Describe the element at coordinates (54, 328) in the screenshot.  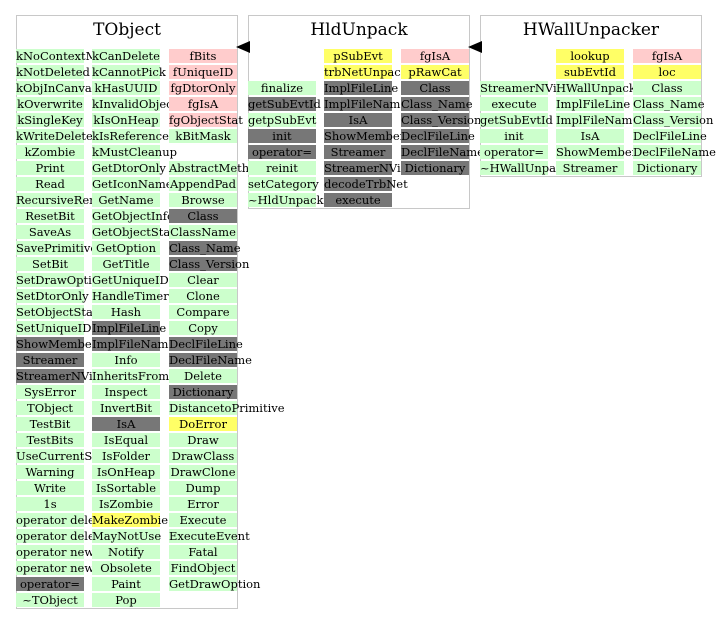
I see `member-setuniqueid: SetUniqueID` at that location.